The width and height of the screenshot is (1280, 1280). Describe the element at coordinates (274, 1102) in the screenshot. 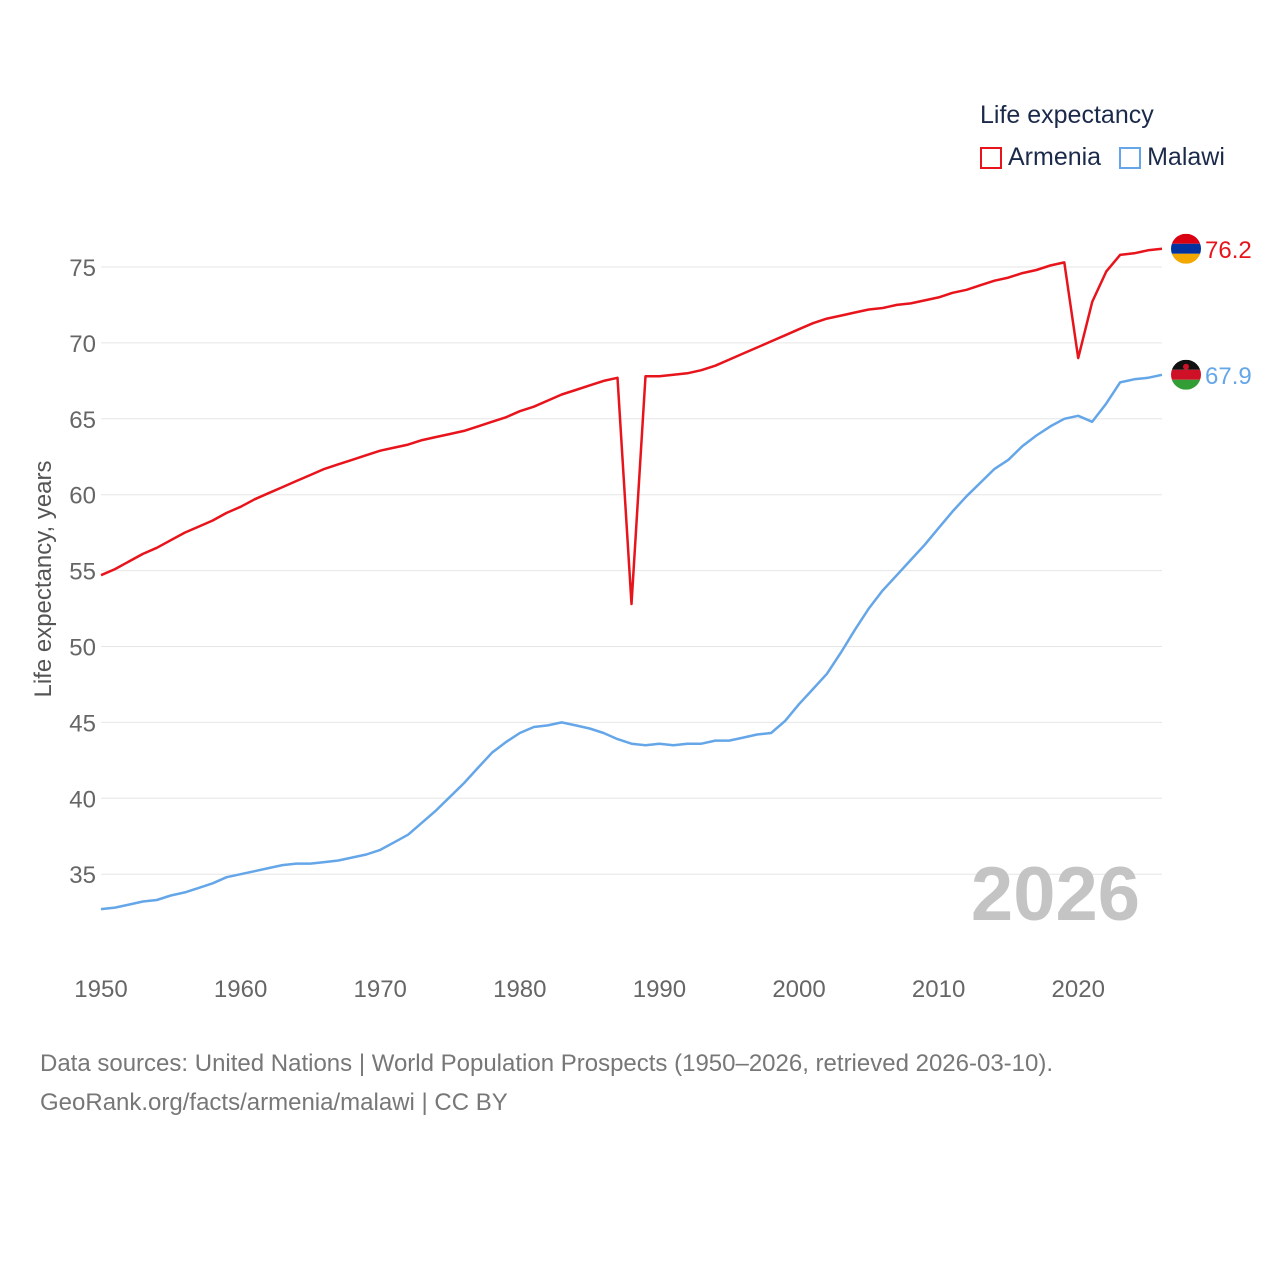

I see `source-line-2: GeoRank.org/facts/armenia/malawi | CC BY` at that location.